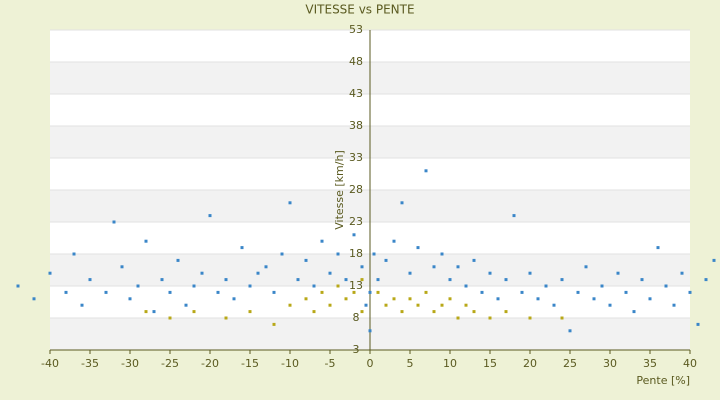 The width and height of the screenshot is (720, 400). I want to click on y-tick-label: 38, so click(356, 125).